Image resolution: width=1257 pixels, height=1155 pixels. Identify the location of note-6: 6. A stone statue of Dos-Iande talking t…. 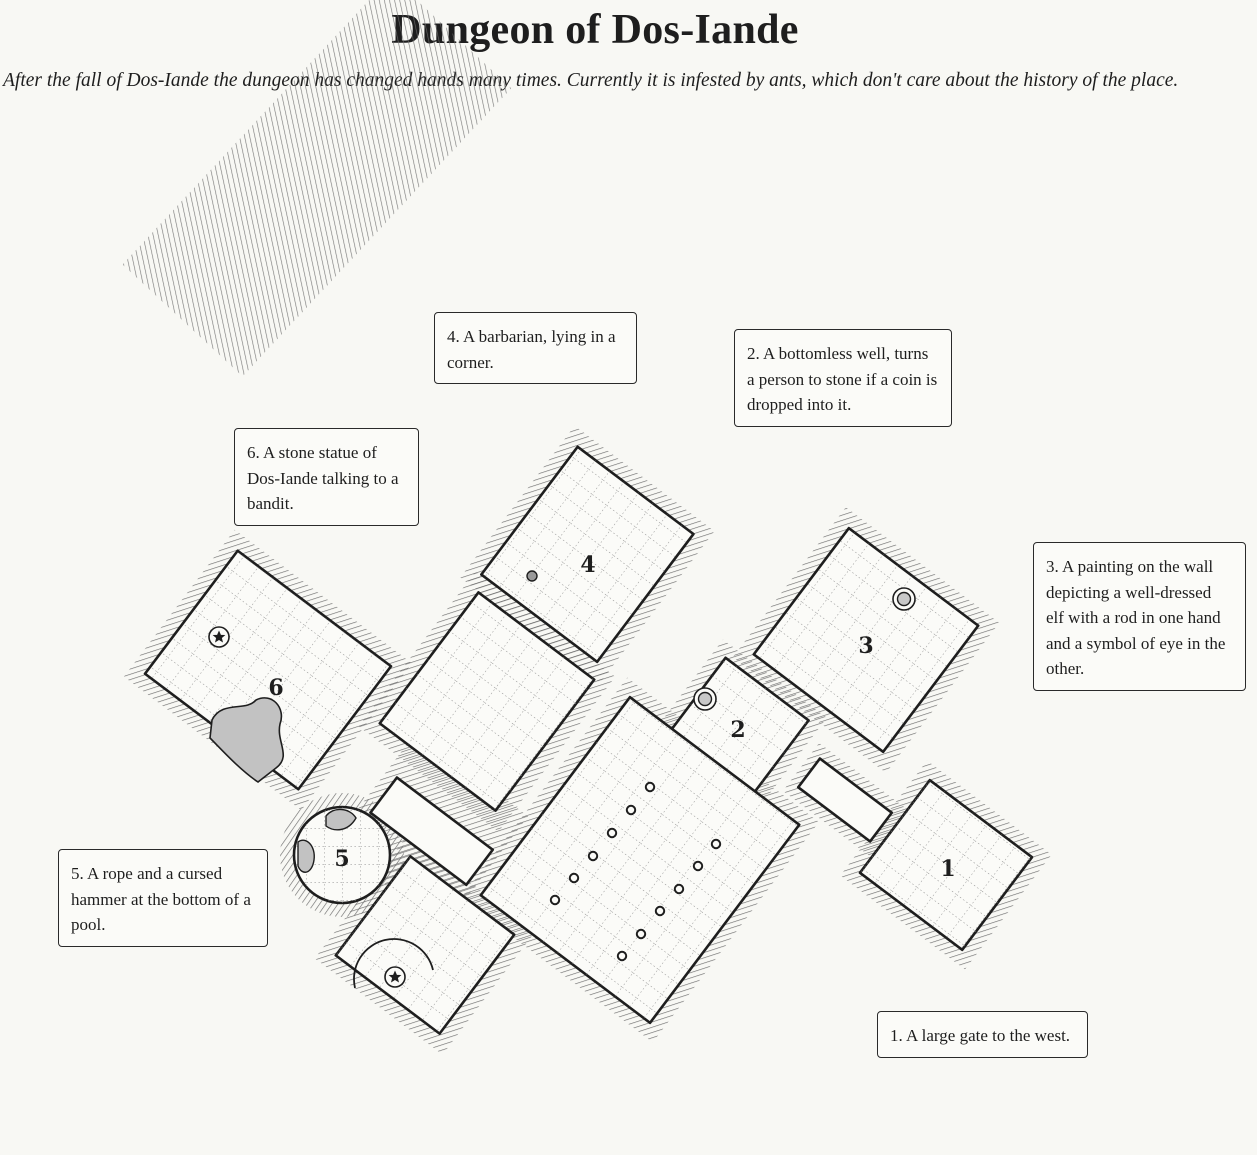
(326, 477).